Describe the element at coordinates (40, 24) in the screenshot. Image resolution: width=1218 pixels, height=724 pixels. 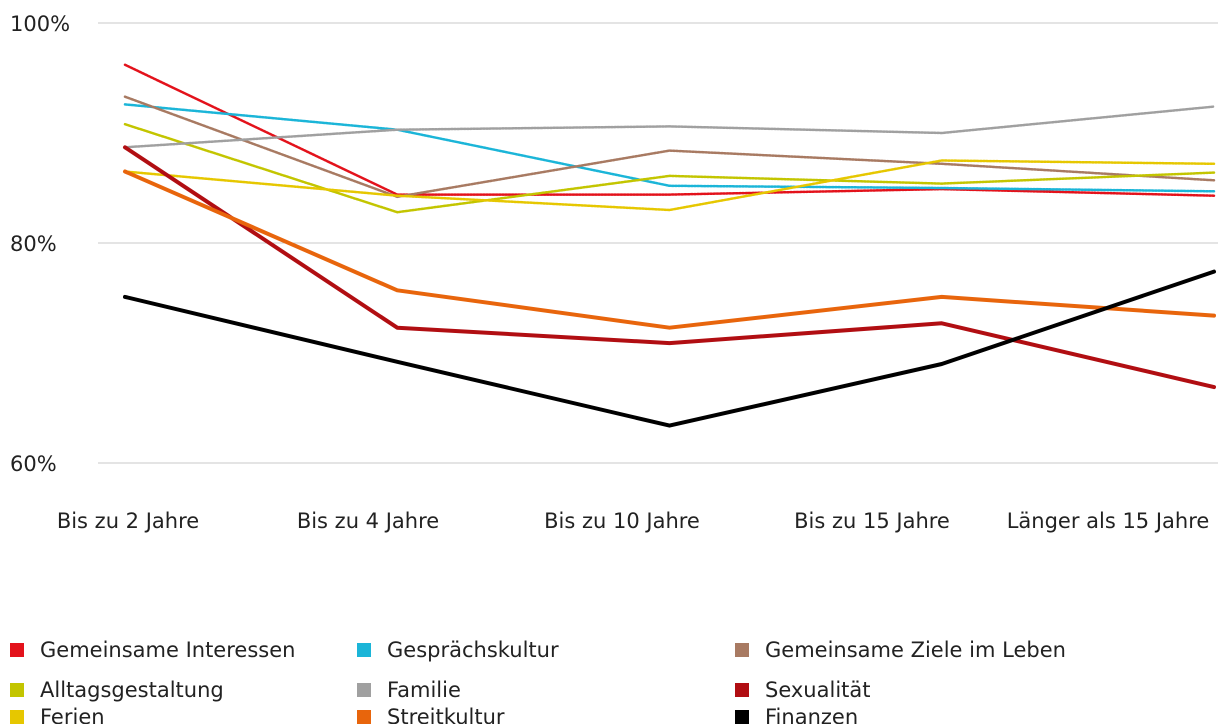
I see `y-tick-label: 100%` at that location.